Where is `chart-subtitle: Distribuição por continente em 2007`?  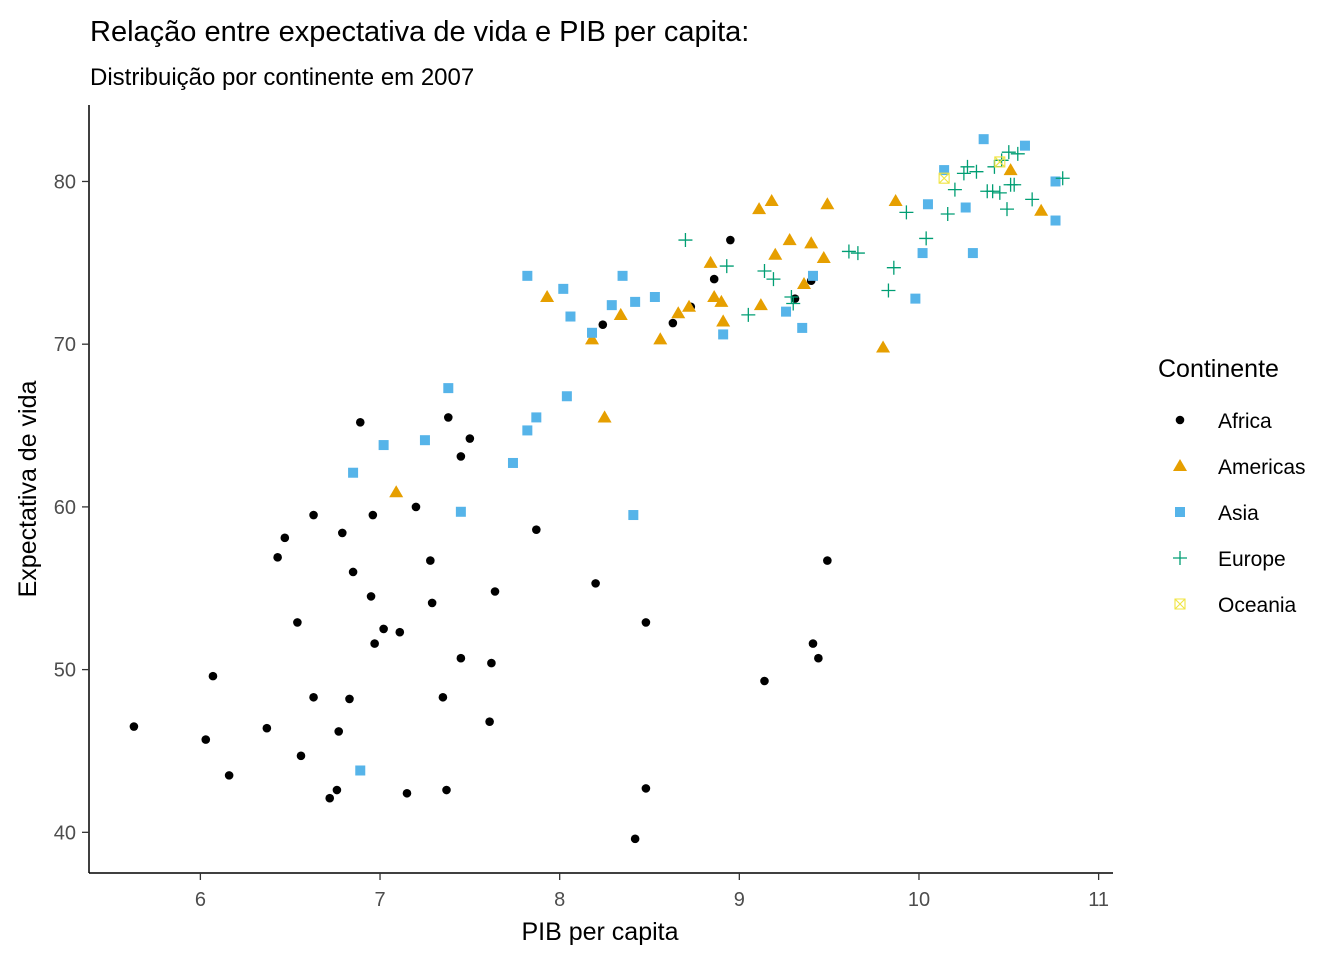 chart-subtitle: Distribuição por continente em 2007 is located at coordinates (282, 77).